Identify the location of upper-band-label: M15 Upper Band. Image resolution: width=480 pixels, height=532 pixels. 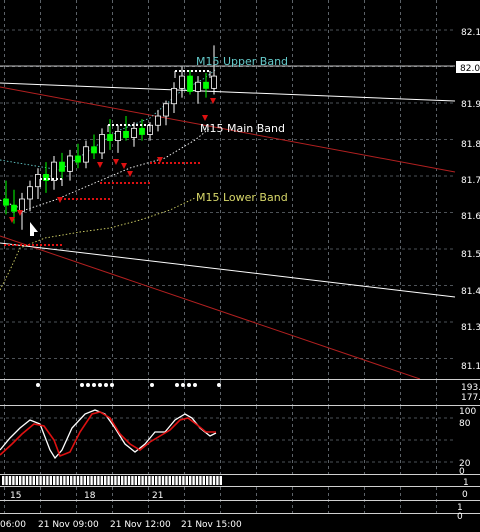
(242, 61).